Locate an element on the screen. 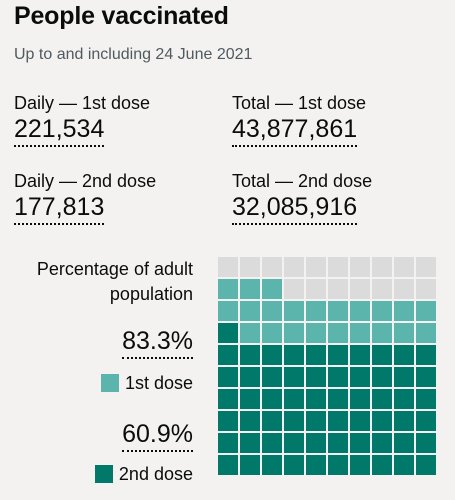 The height and width of the screenshot is (500, 455). page-subtitle: Up to and including 24 June 2021 is located at coordinates (133, 54).